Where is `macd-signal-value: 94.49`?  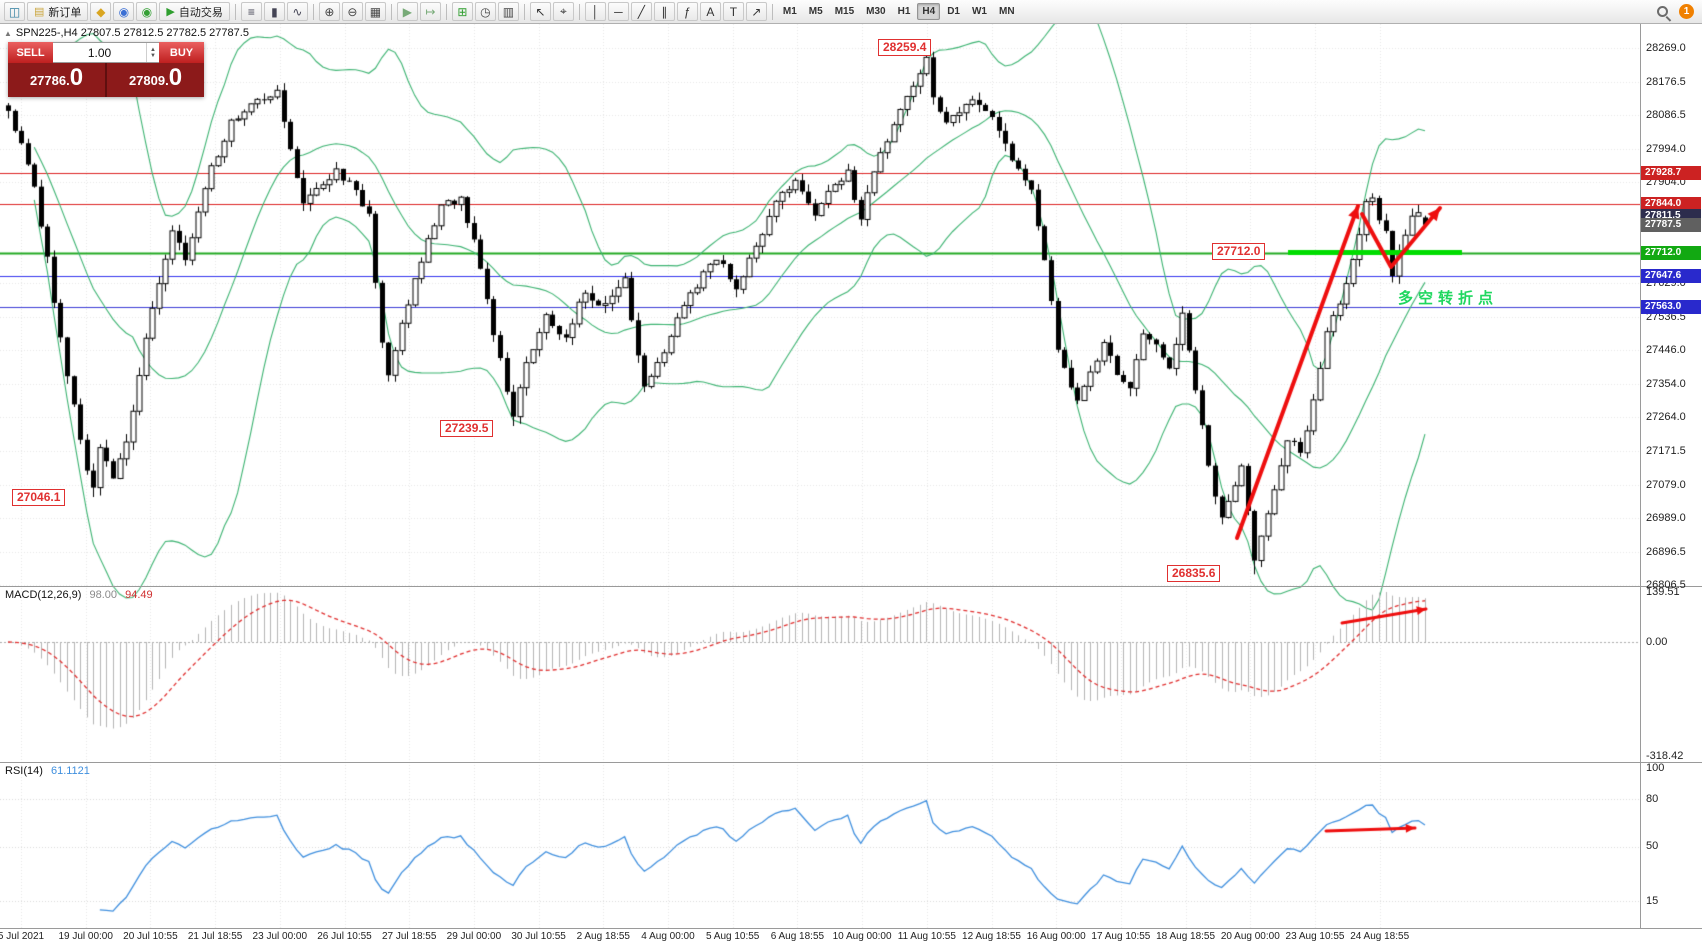 macd-signal-value: 94.49 is located at coordinates (139, 595).